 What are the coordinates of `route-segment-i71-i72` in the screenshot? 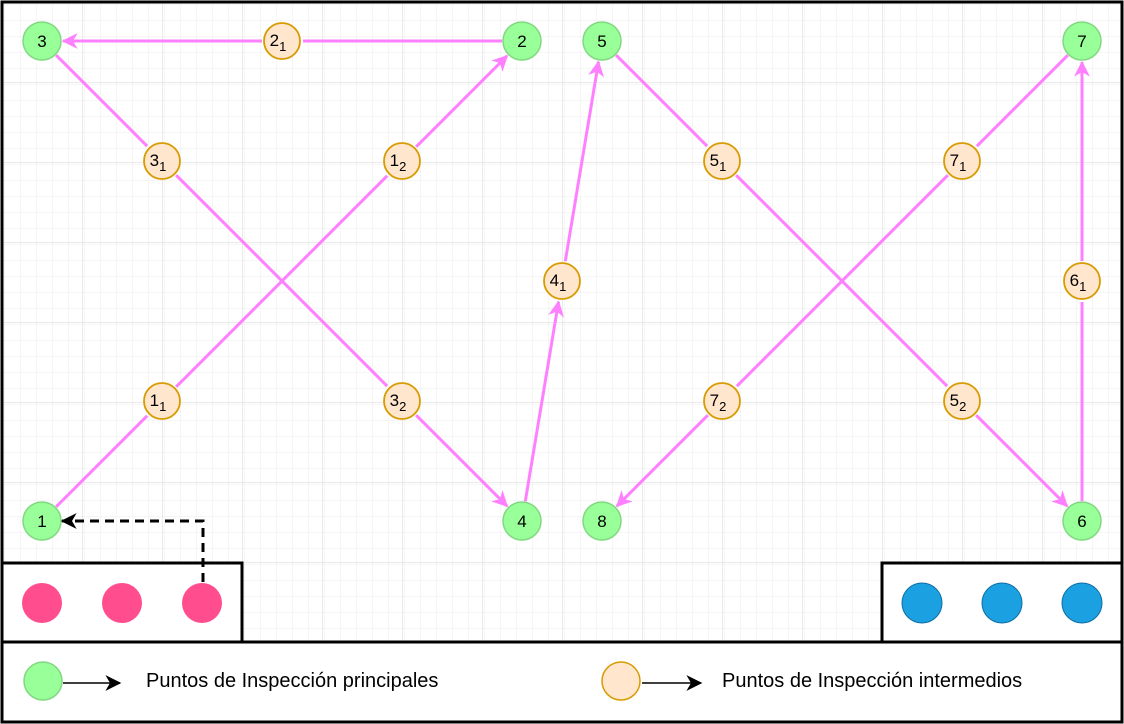 It's located at (842, 281).